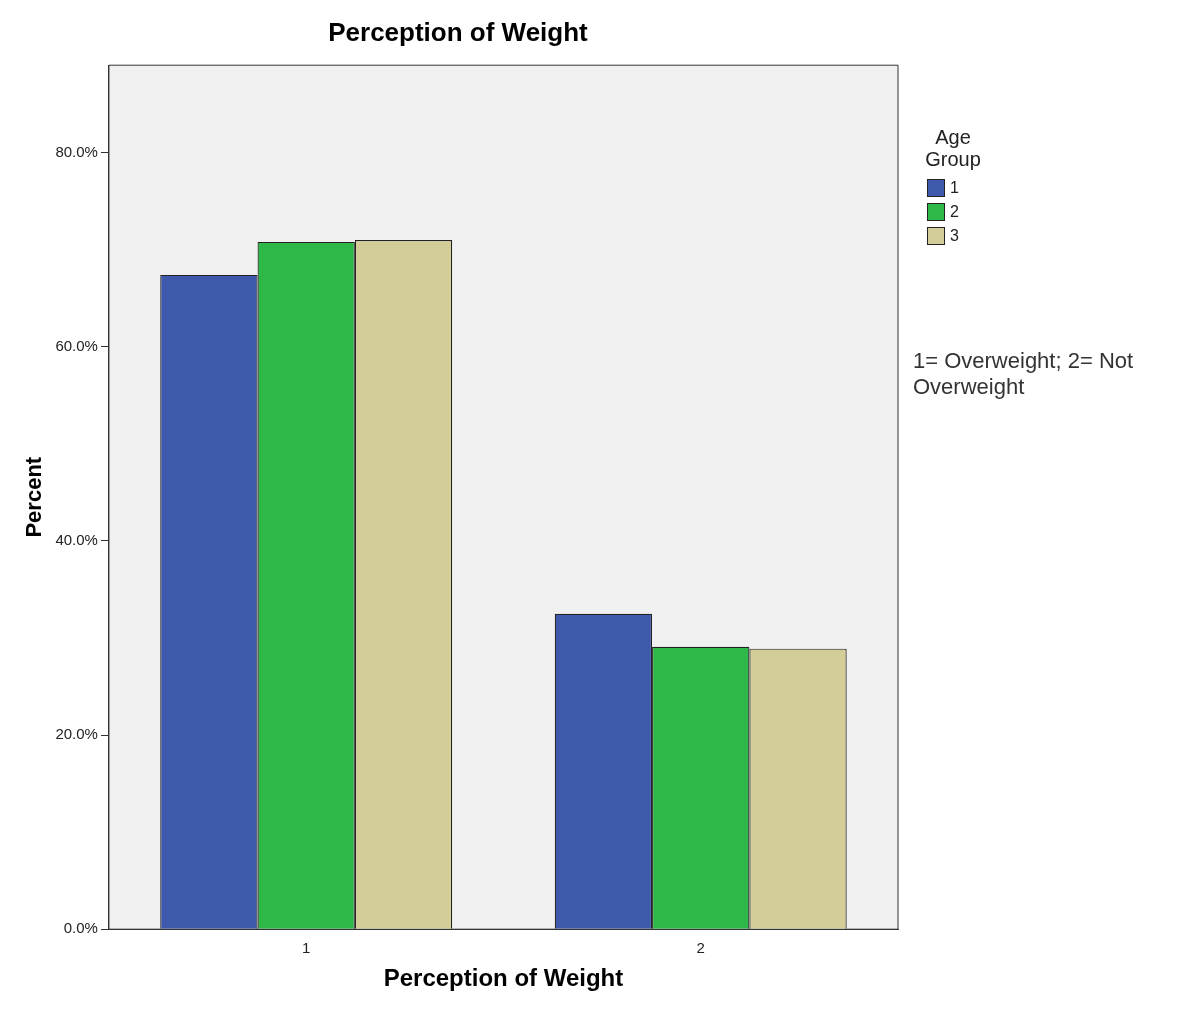 The width and height of the screenshot is (1186, 1028). Describe the element at coordinates (34, 497) in the screenshot. I see `y-axis-title: Percent` at that location.